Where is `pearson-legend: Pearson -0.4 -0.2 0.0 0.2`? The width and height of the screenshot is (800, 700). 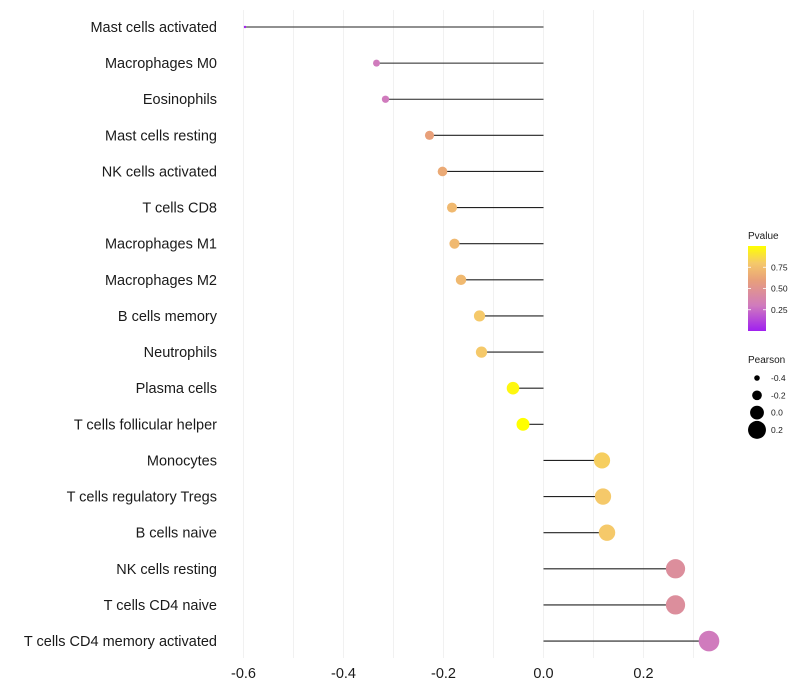 pearson-legend: Pearson -0.4 -0.2 0.0 0.2 is located at coordinates (767, 397).